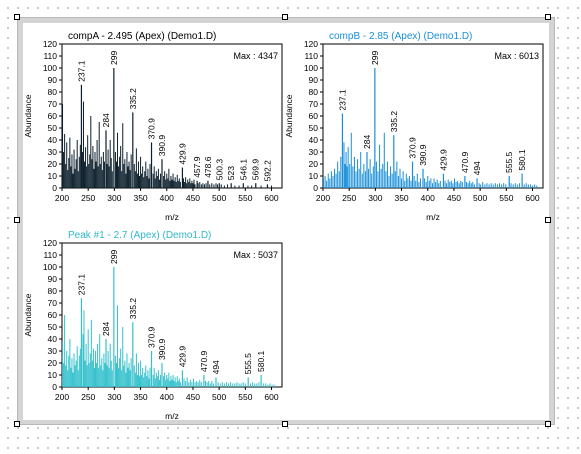 The height and width of the screenshot is (454, 581). Describe the element at coordinates (62, 198) in the screenshot. I see `chart-1-xtick-label: 200` at that location.